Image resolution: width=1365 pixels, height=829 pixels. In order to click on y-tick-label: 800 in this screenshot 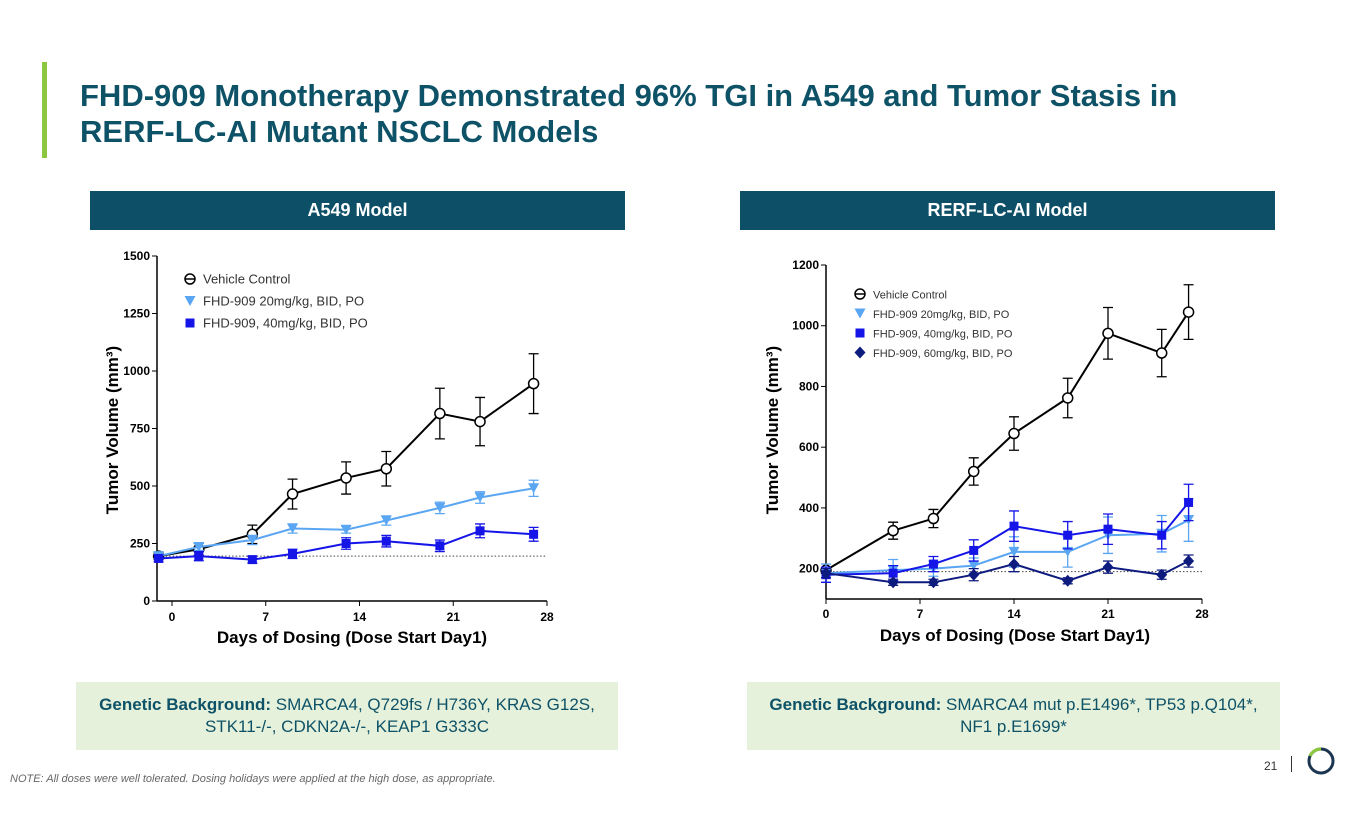, I will do `click(809, 386)`.